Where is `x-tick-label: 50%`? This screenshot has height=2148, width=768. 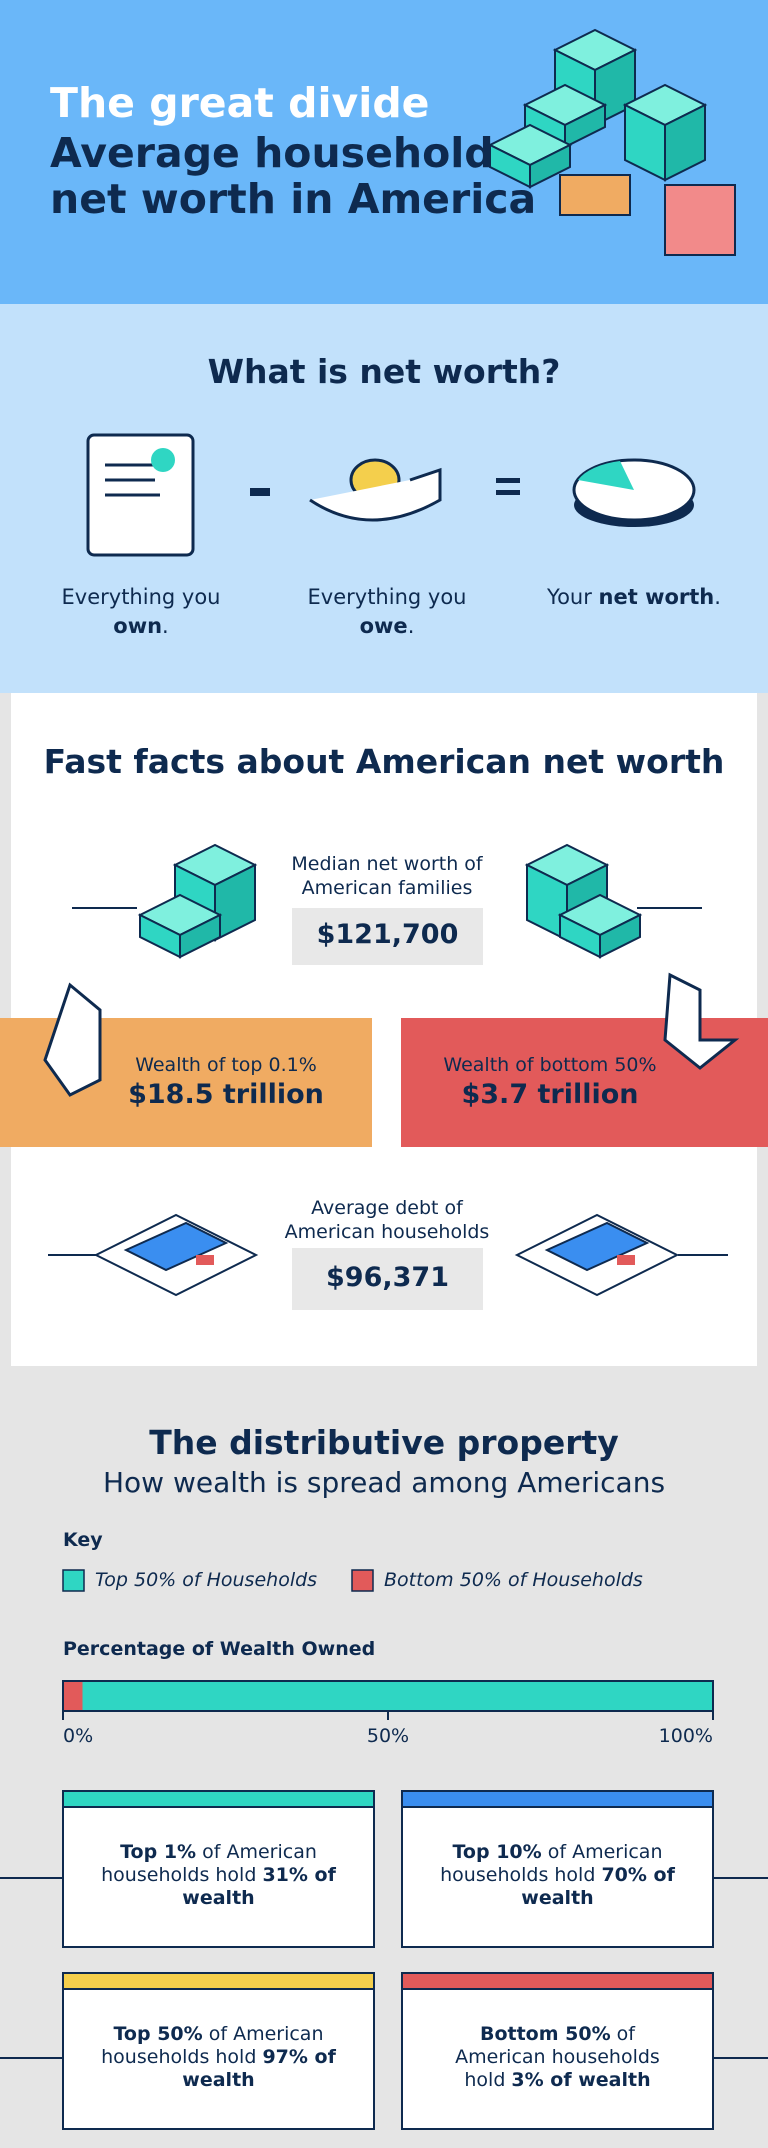 x-tick-label: 50% is located at coordinates (388, 1736).